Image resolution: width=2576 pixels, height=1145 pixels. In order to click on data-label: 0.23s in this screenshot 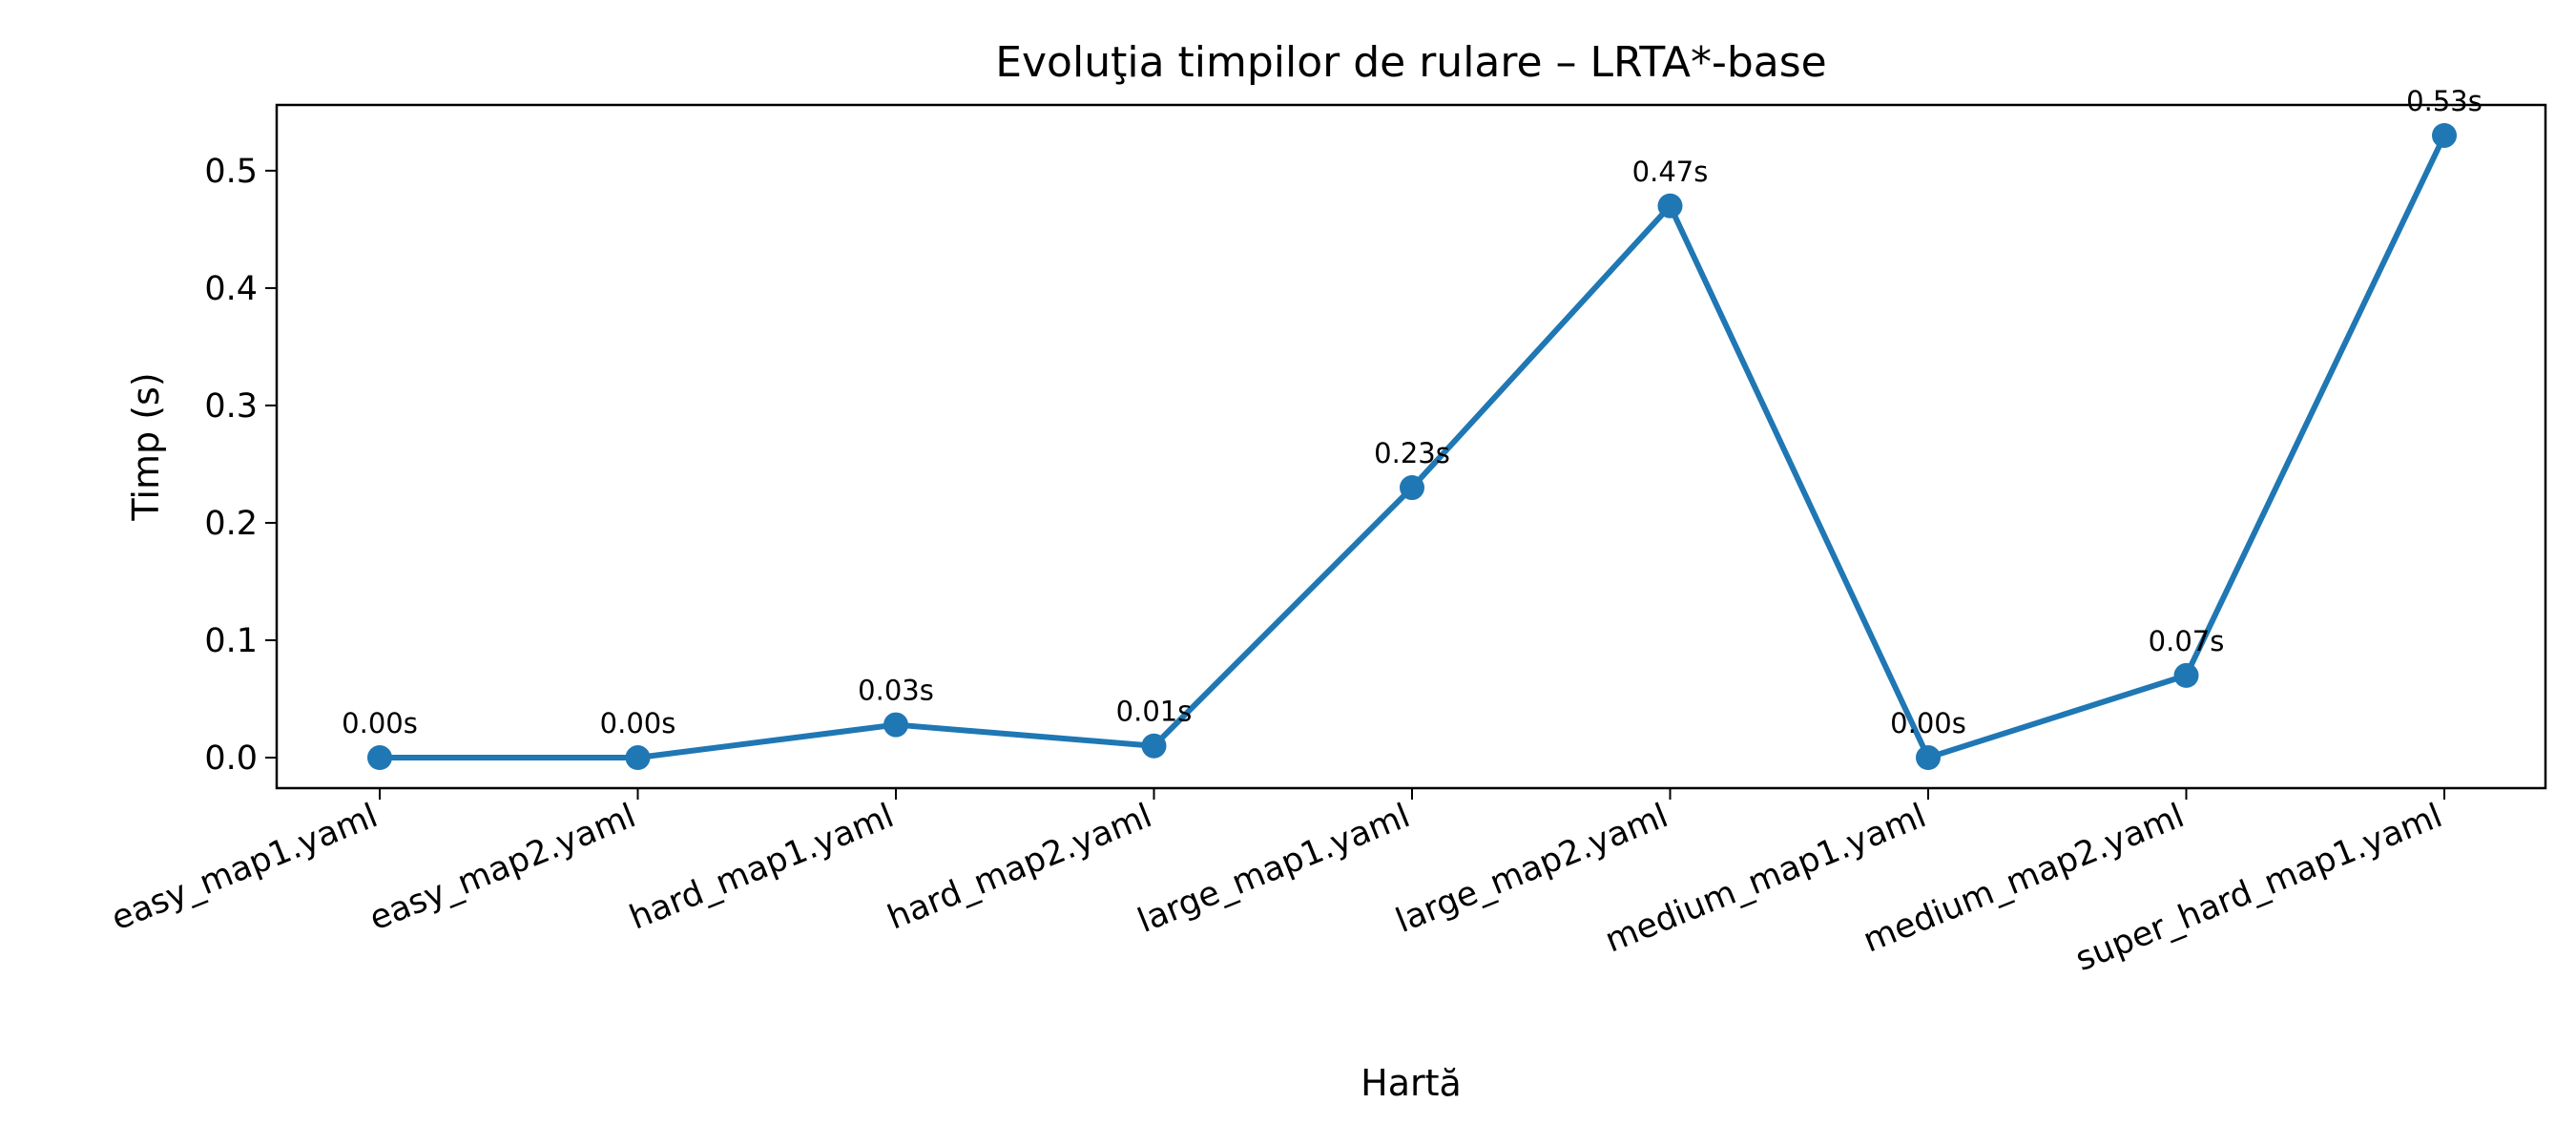, I will do `click(1412, 453)`.